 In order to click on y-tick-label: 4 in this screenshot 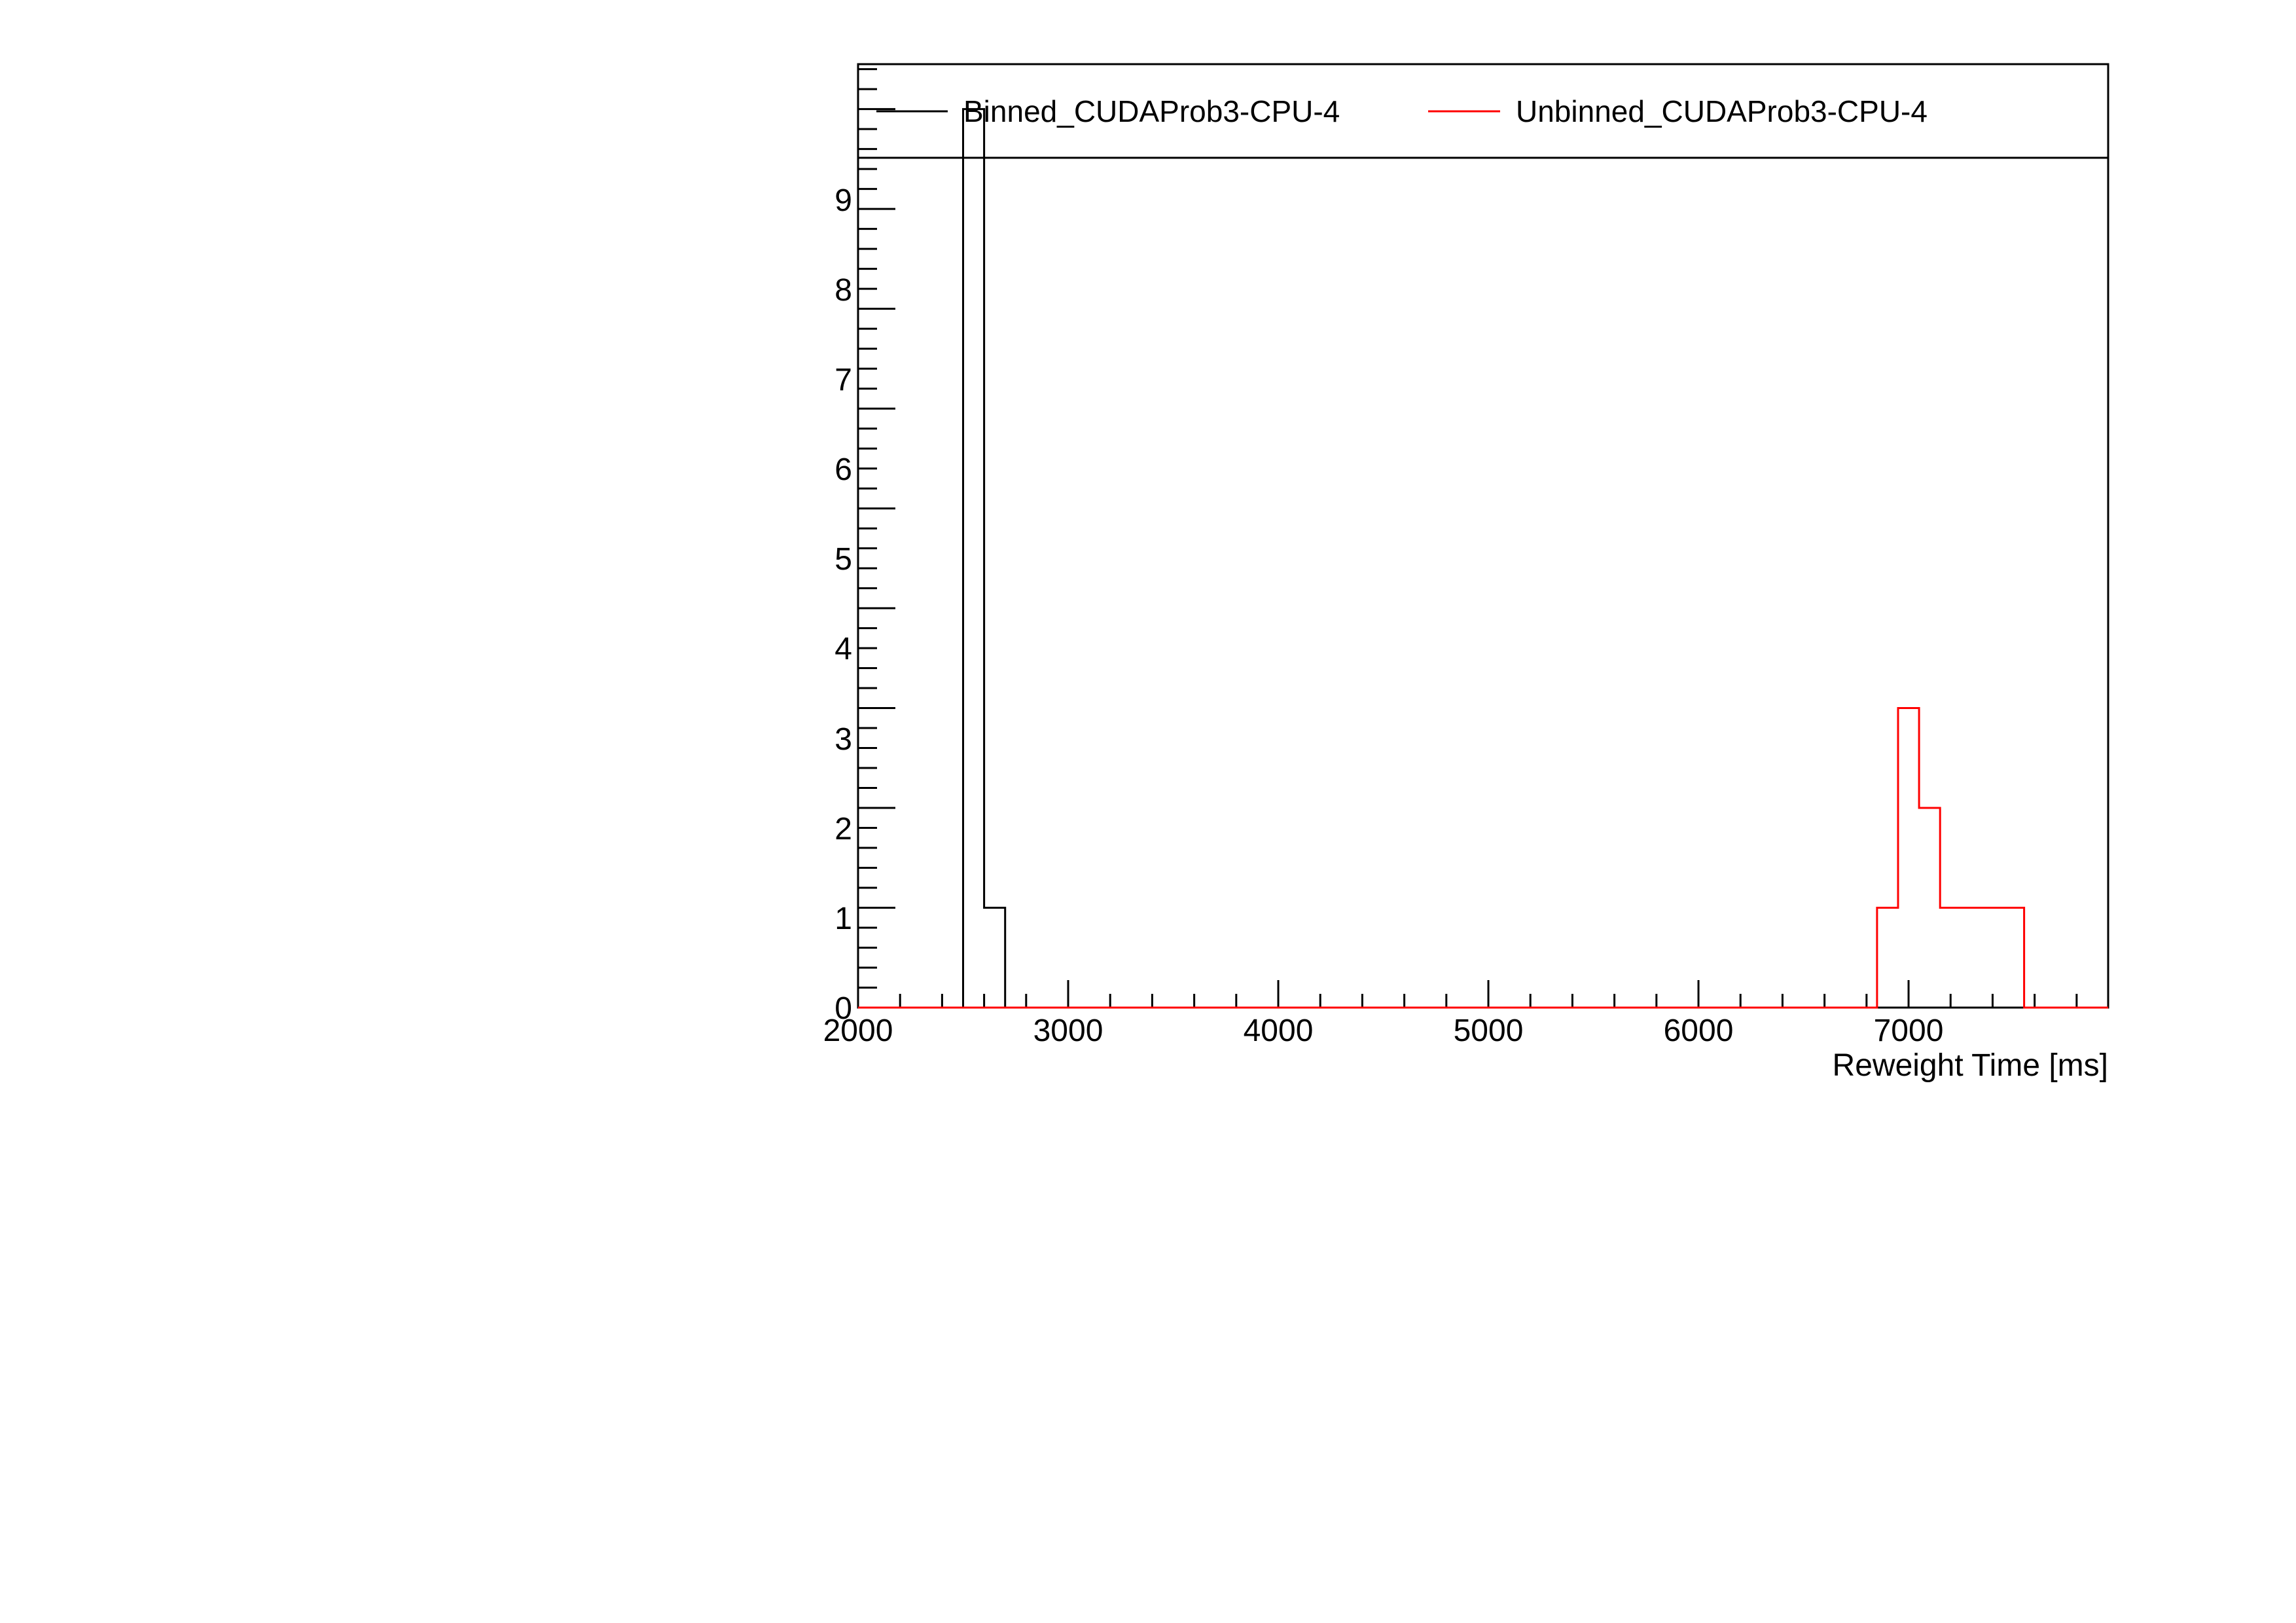, I will do `click(843, 649)`.